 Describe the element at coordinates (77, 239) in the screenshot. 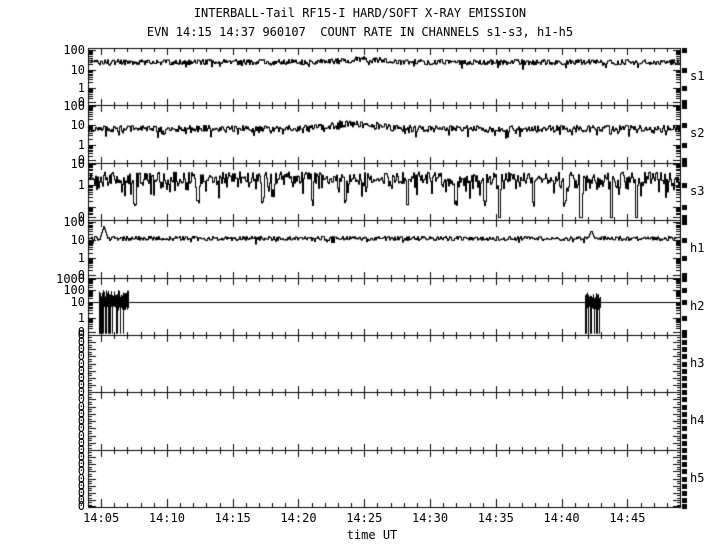

I see `y-tick-label-h1: 10` at that location.